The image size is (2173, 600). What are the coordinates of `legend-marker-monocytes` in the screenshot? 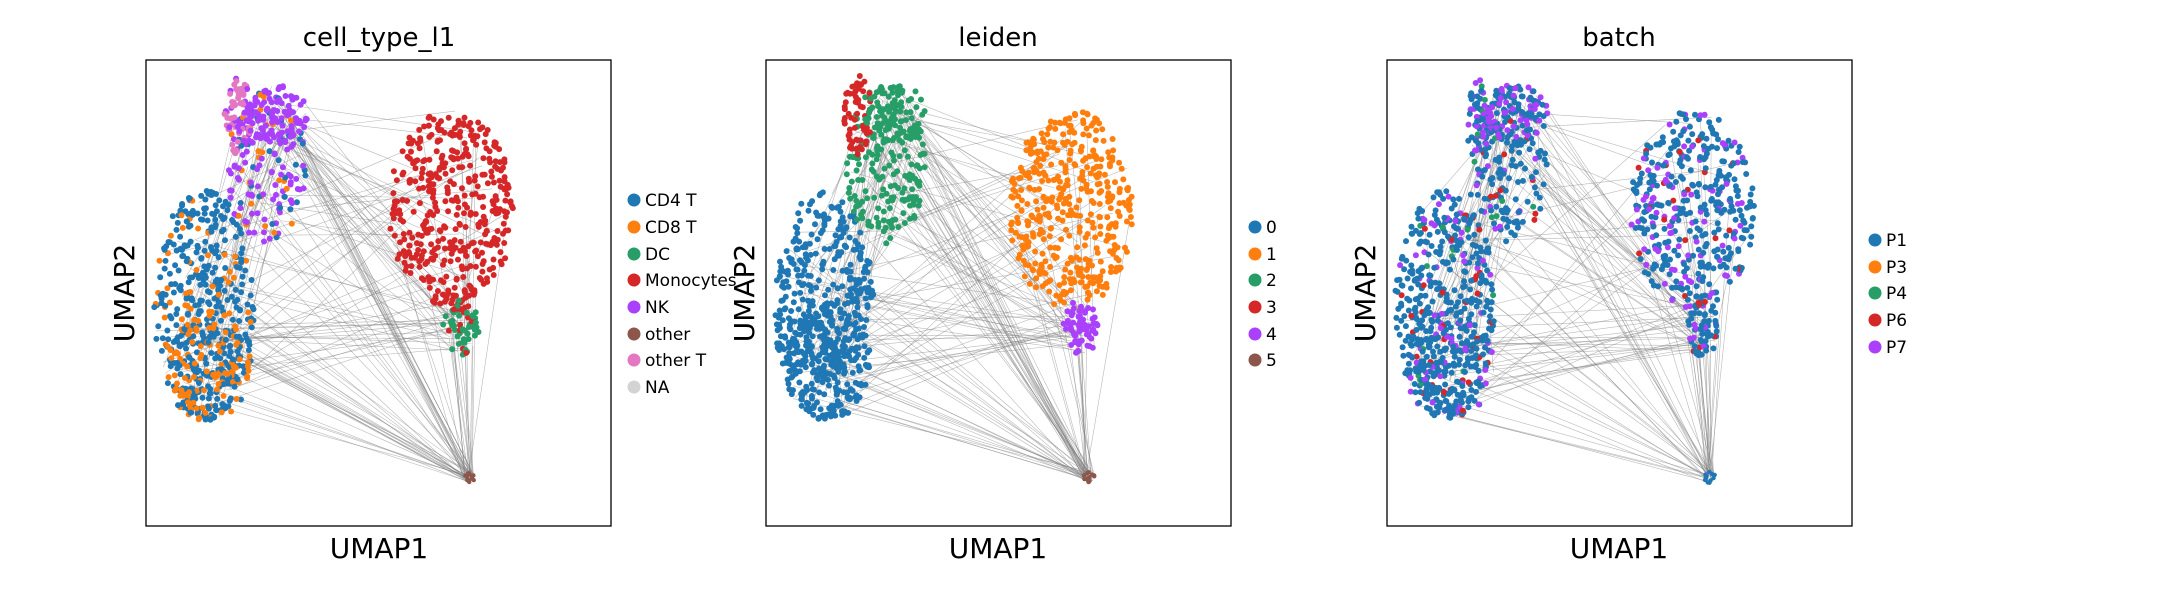 It's located at (634, 280).